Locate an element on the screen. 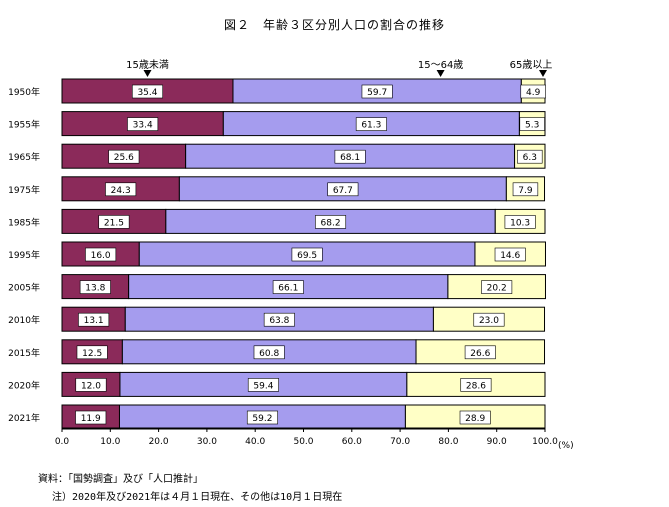 The height and width of the screenshot is (507, 669). data-label: 25.6 is located at coordinates (124, 158).